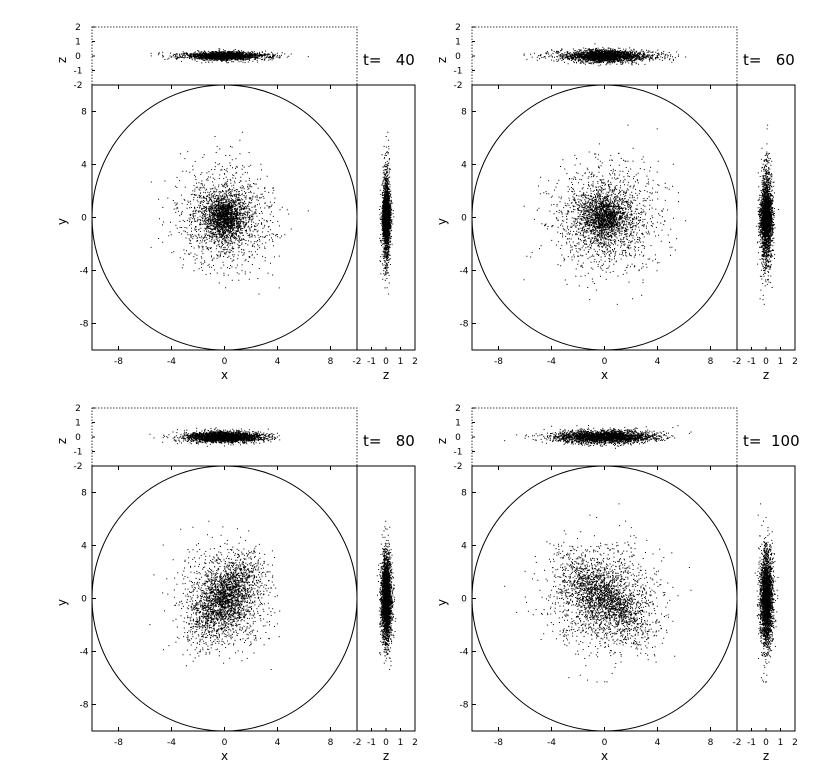 The image size is (830, 784). What do you see at coordinates (771, 441) in the screenshot?
I see `time-label: t= 100` at bounding box center [771, 441].